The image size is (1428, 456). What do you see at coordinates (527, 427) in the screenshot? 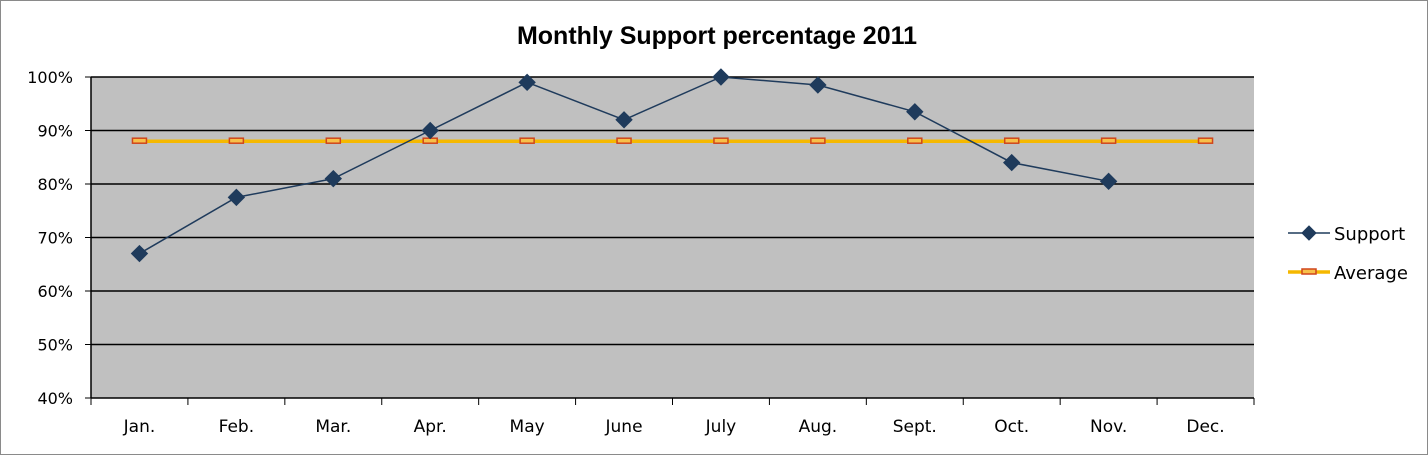
I see `x-tick-label: May` at bounding box center [527, 427].